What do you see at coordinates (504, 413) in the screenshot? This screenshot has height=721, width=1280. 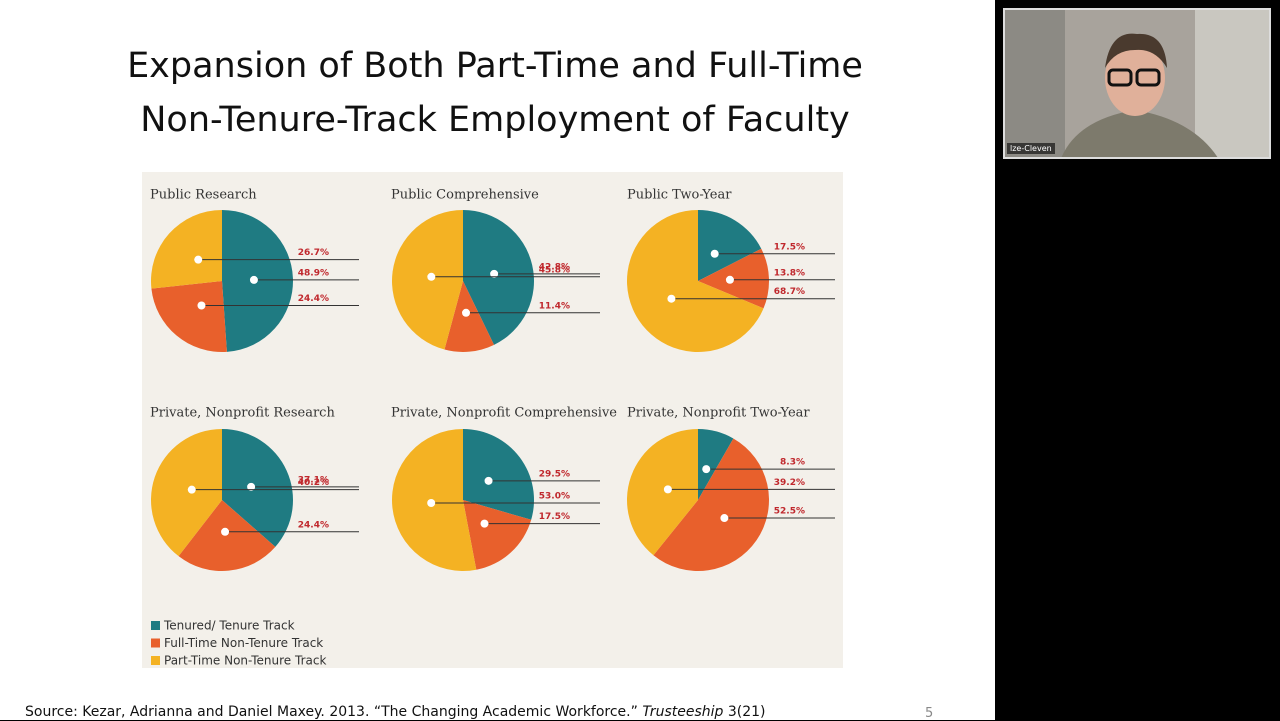 I see `pie-title: Private, Nonprofit Comprehensive` at bounding box center [504, 413].